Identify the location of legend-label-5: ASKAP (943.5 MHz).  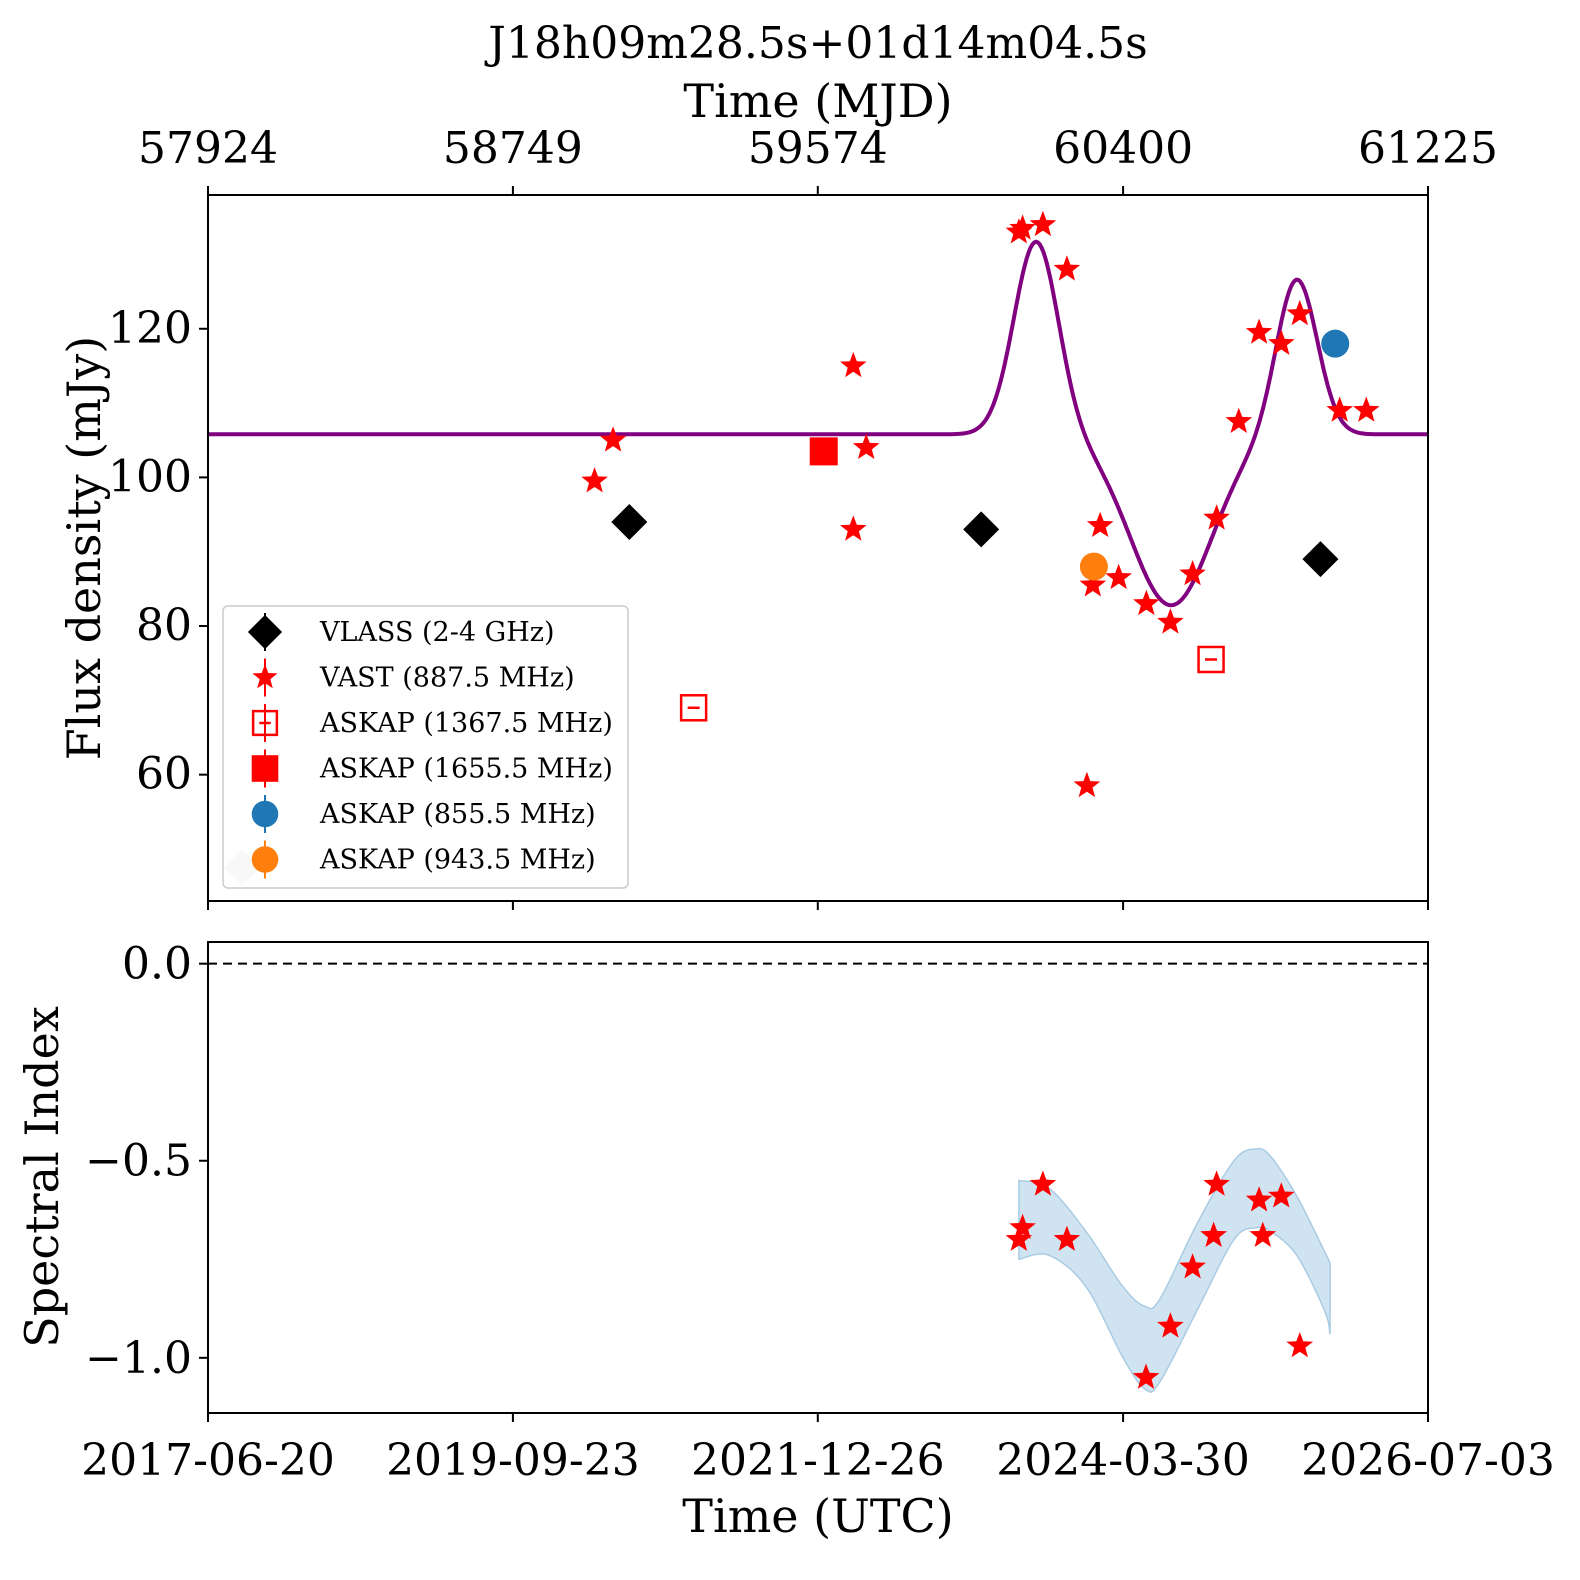
(457, 860).